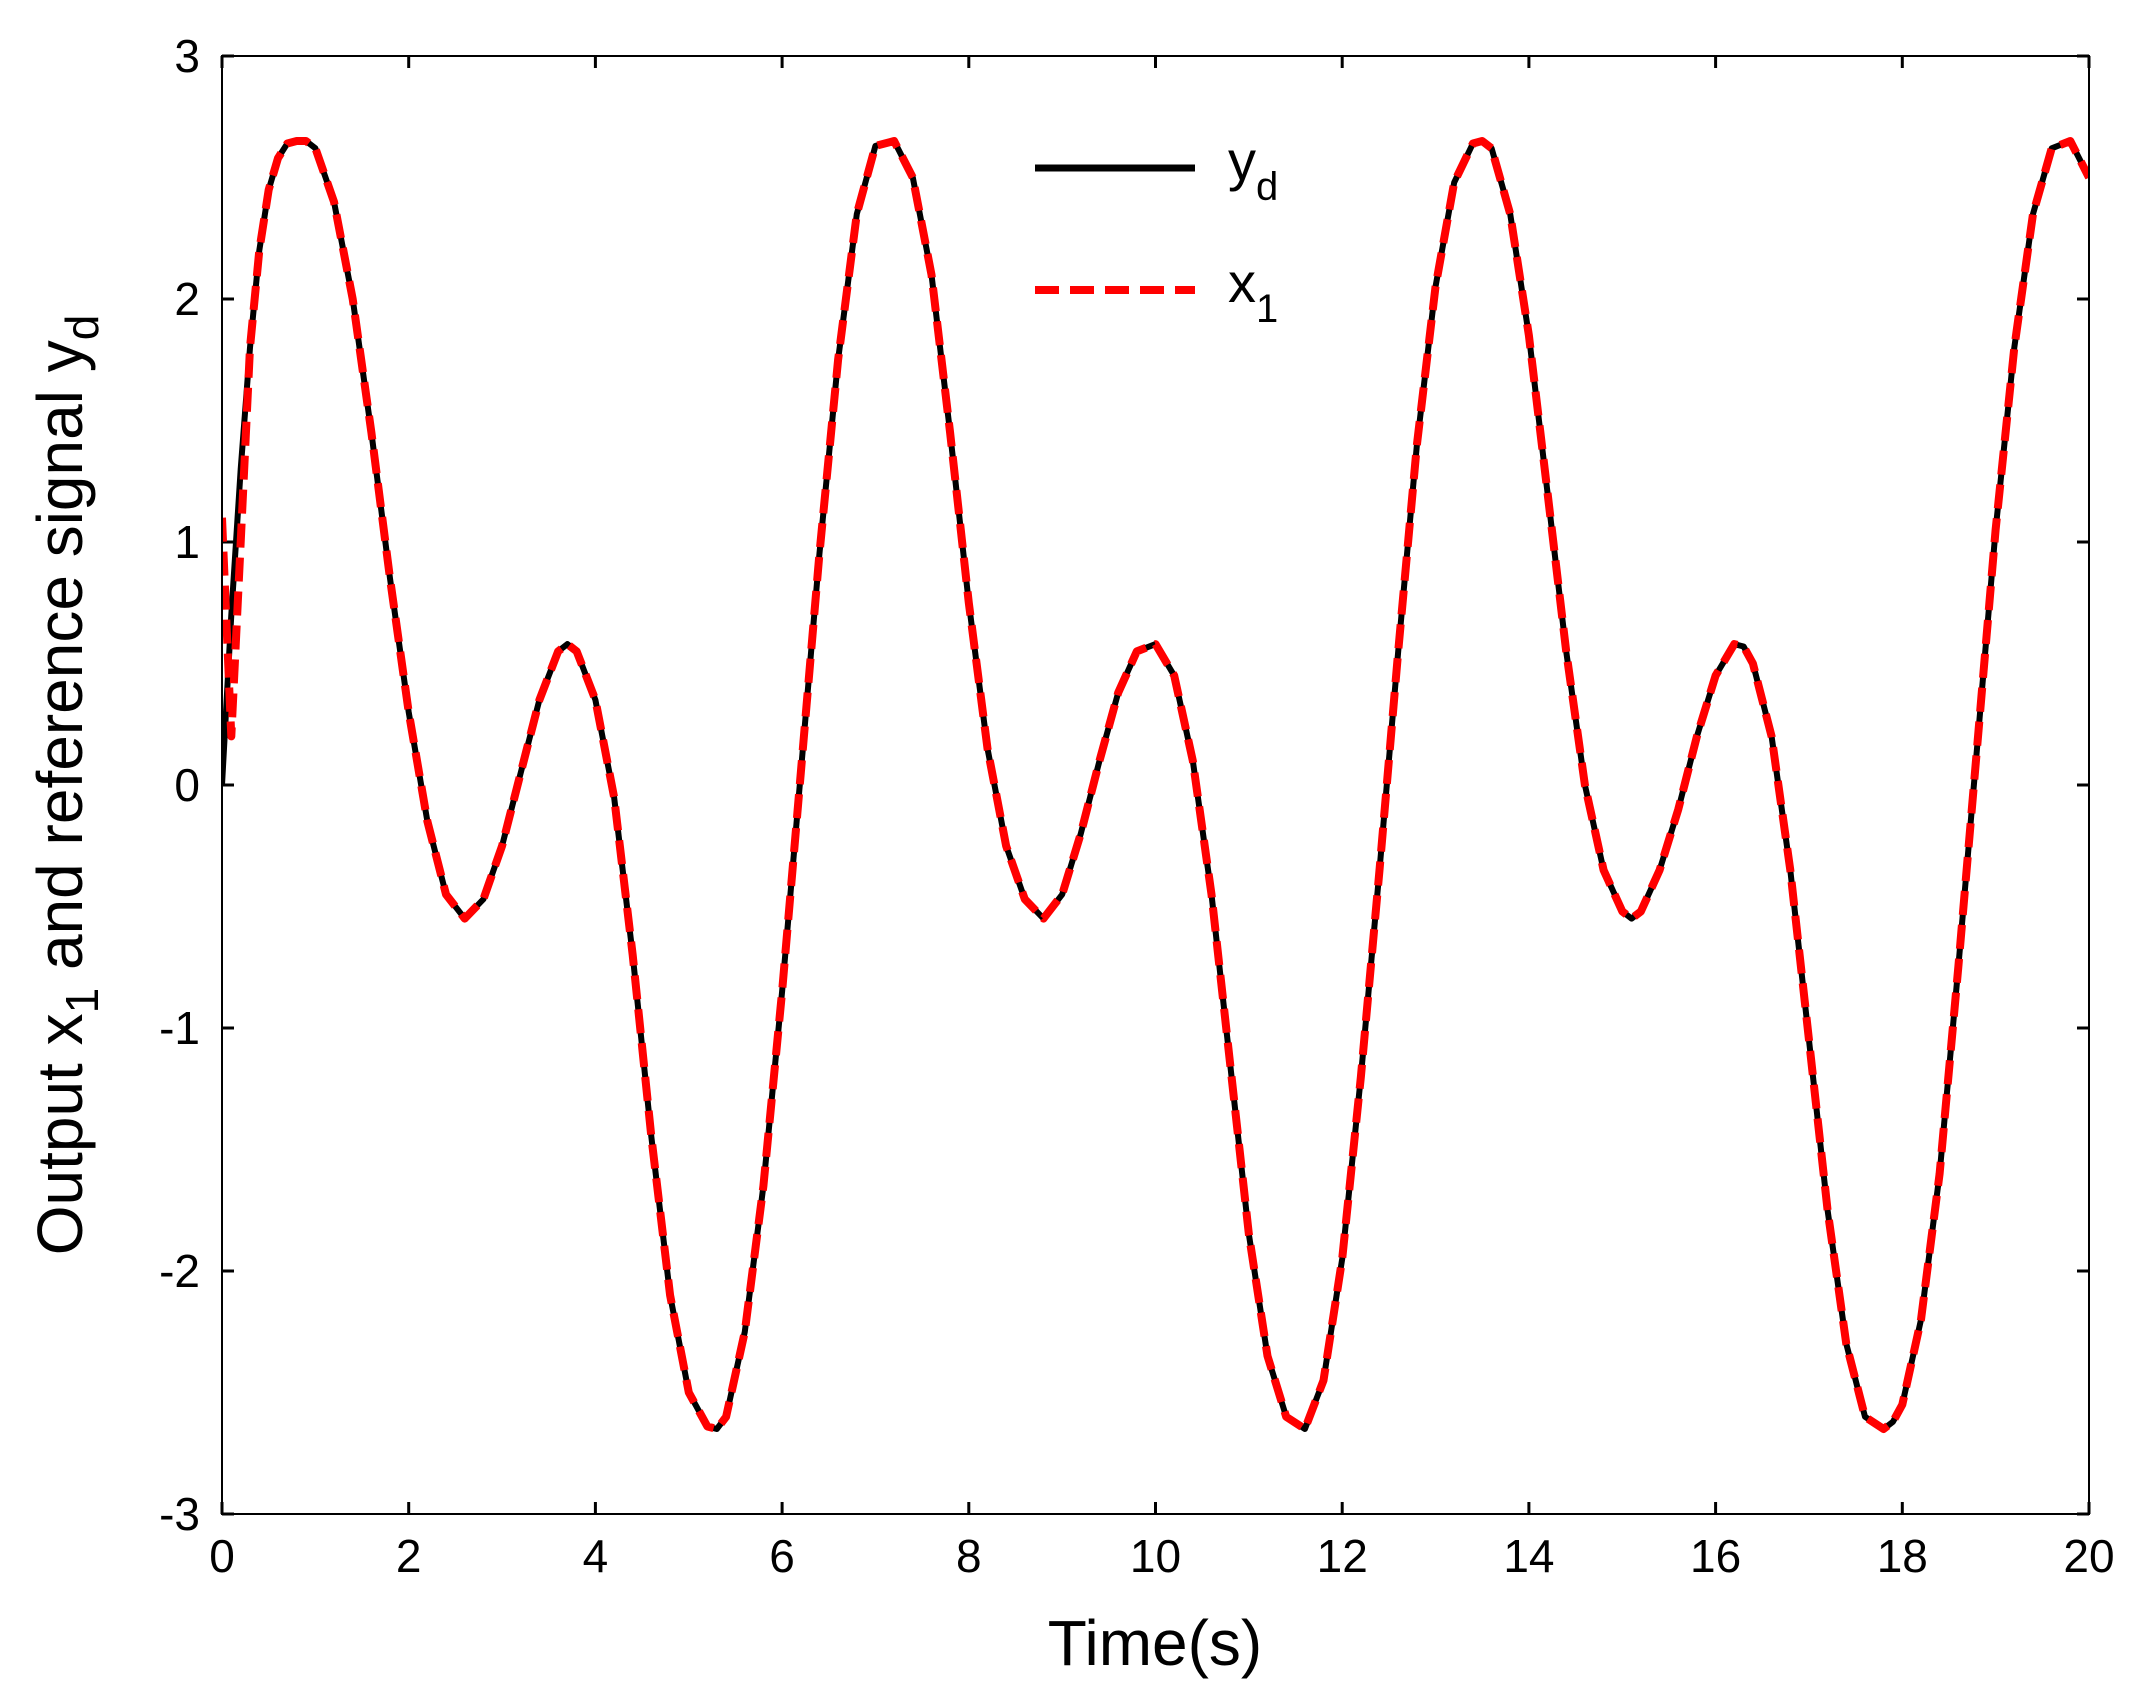 The height and width of the screenshot is (1699, 2138). Describe the element at coordinates (1253, 291) in the screenshot. I see `legend-label-x1: x1` at that location.